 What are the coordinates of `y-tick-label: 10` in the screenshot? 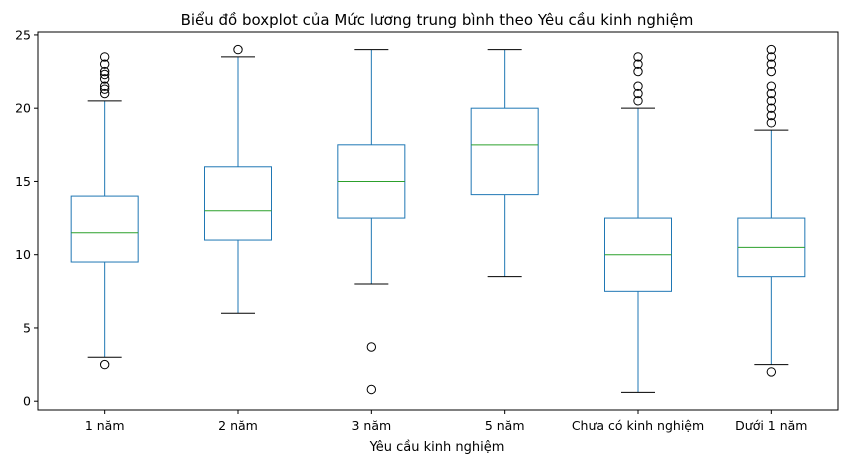 It's located at (23, 254).